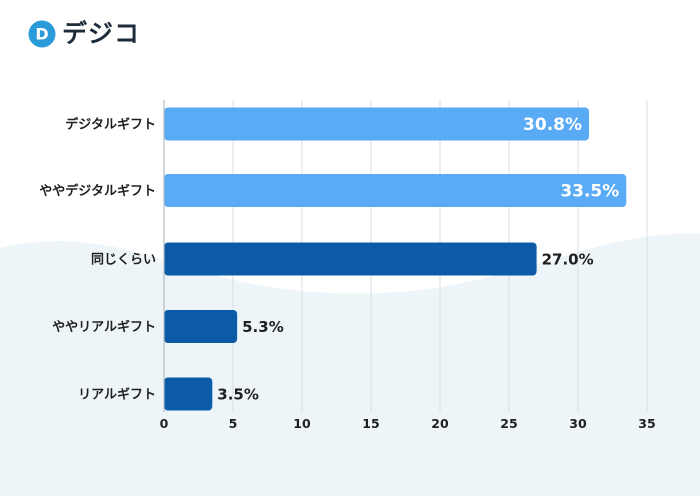  Describe the element at coordinates (568, 260) in the screenshot. I see `value-label: 27.0%` at that location.